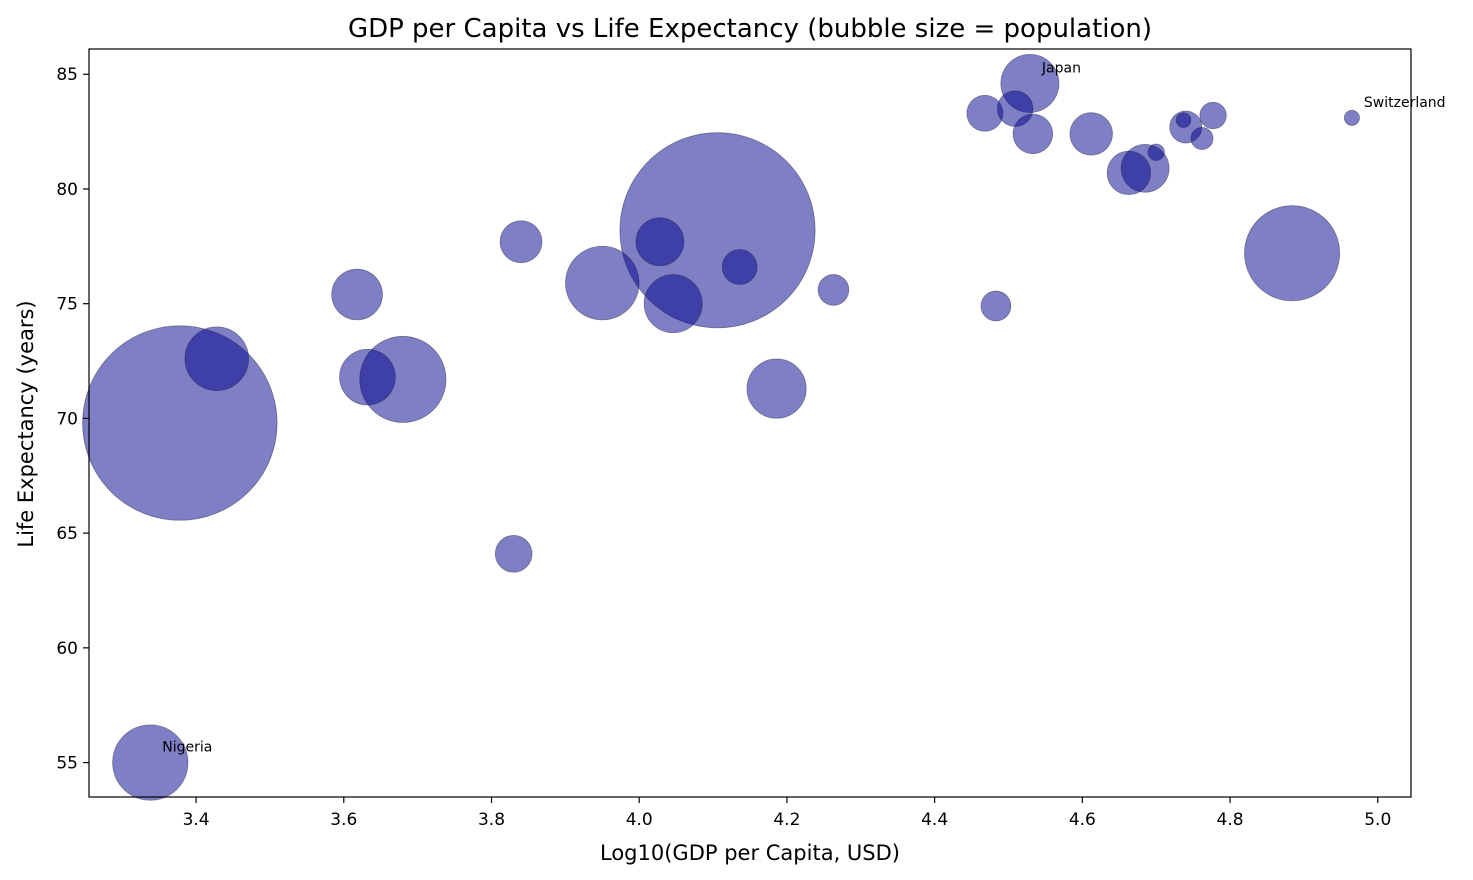  Describe the element at coordinates (67, 534) in the screenshot. I see `y-tick-label: 65` at that location.